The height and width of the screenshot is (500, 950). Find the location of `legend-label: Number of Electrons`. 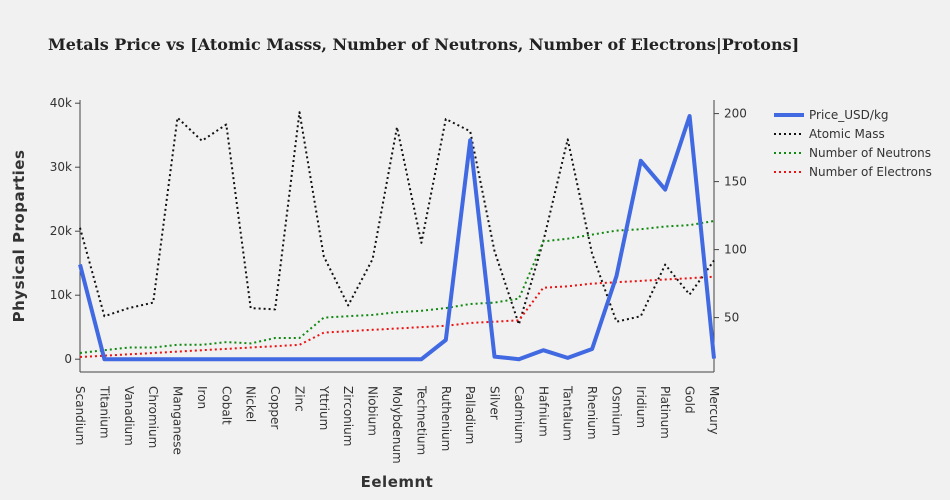

legend-label: Number of Electrons is located at coordinates (870, 172).